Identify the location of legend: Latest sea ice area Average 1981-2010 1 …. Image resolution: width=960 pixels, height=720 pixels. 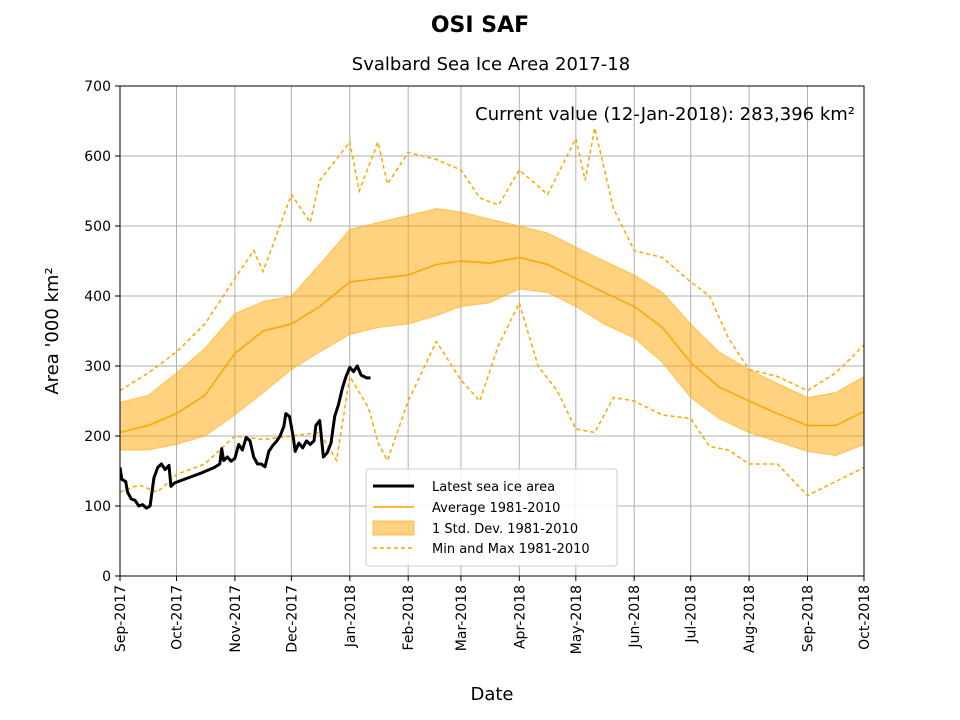
(491, 517).